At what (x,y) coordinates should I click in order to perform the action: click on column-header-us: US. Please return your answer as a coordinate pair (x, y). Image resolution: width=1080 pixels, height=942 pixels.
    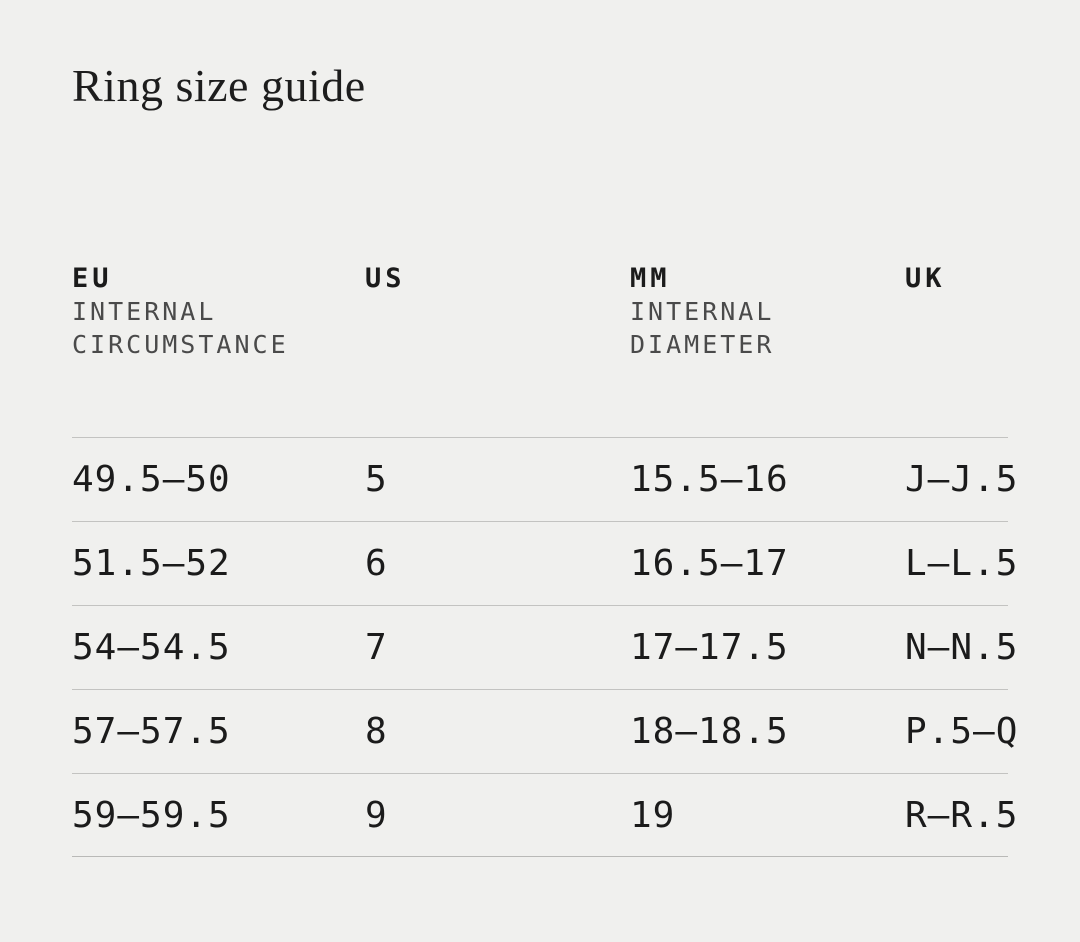
    Looking at the image, I should click on (497, 311).